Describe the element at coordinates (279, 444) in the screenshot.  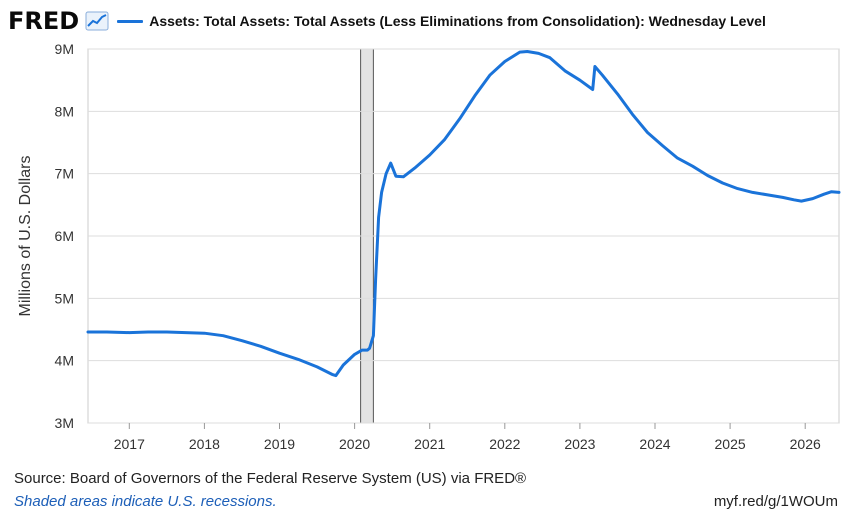
I see `x-tick-label: 2019` at that location.